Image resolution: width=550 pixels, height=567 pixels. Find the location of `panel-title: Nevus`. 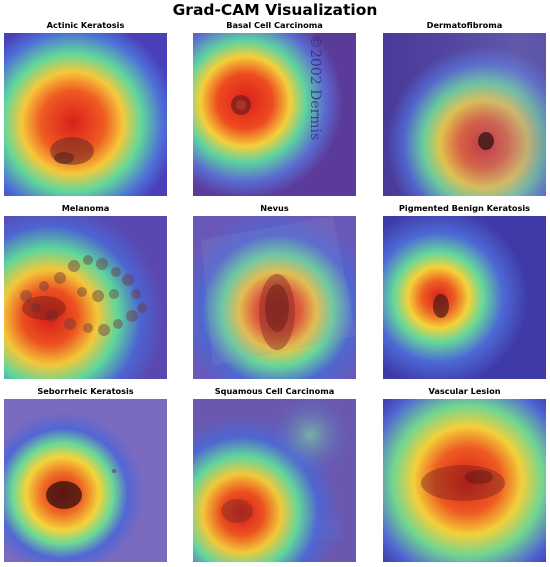

panel-title: Nevus is located at coordinates (274, 208).